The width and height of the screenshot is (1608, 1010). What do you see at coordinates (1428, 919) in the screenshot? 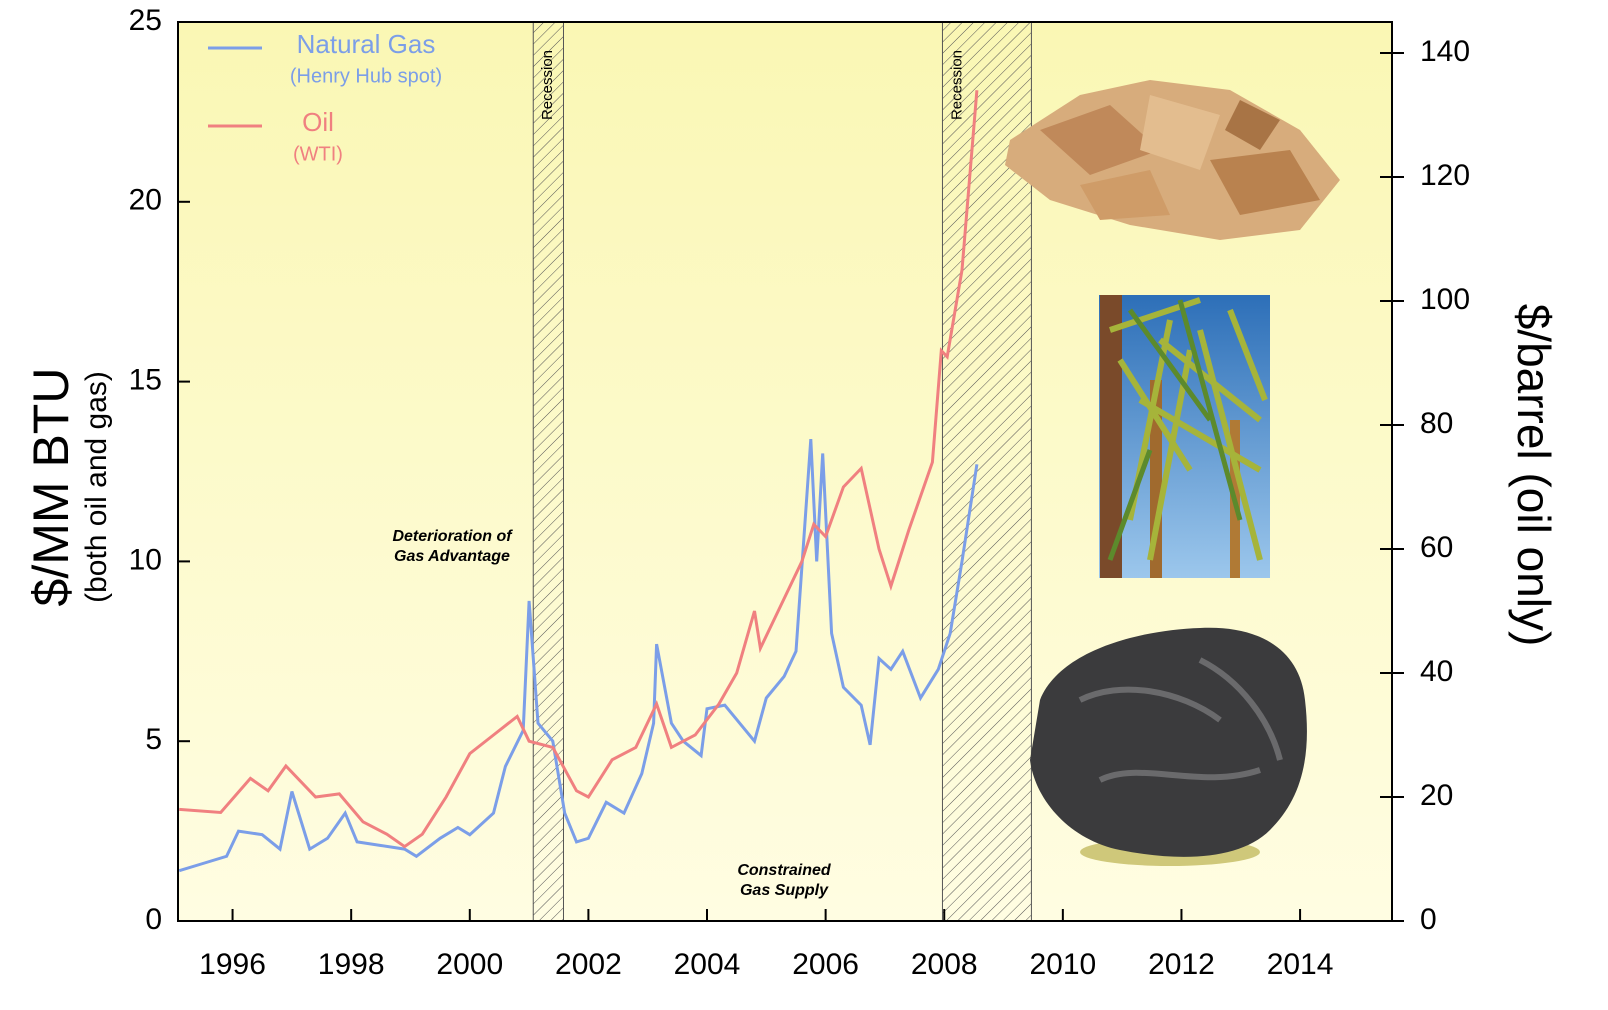
I see `y2-tick-label: 0` at bounding box center [1428, 919].